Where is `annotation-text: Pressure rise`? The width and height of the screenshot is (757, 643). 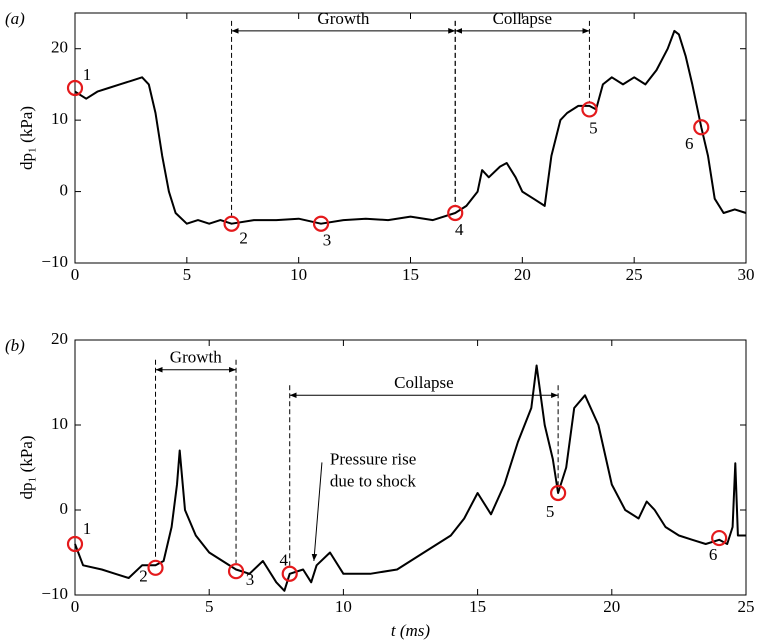
annotation-text: Pressure rise is located at coordinates (373, 458).